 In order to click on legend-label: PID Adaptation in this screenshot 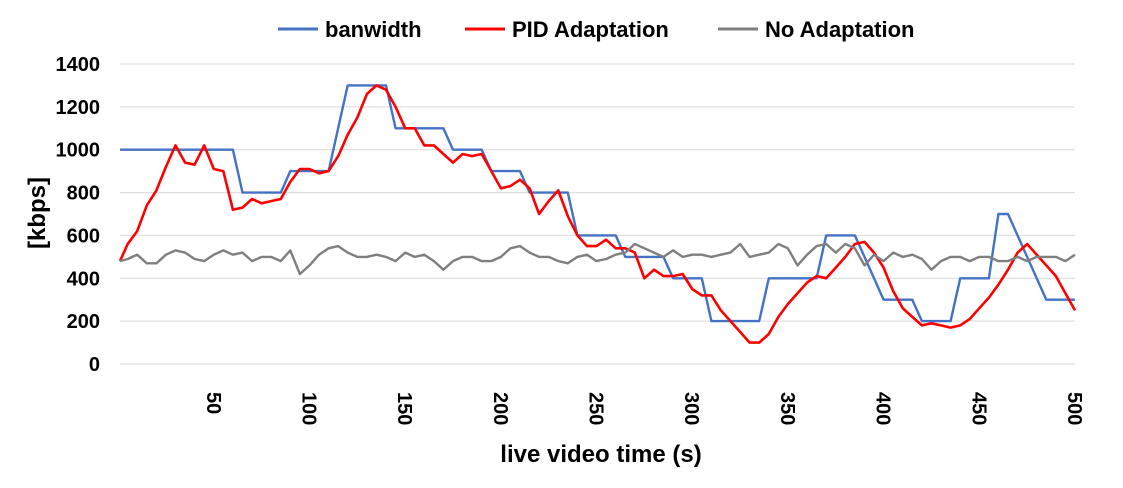, I will do `click(590, 29)`.